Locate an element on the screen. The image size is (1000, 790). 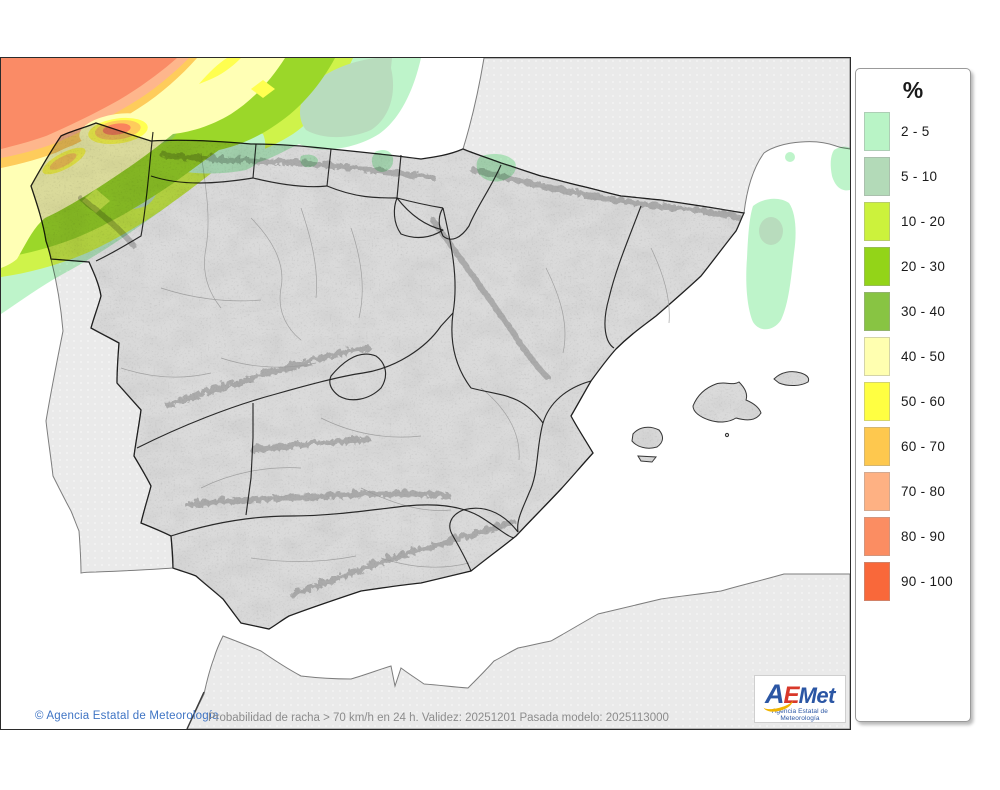
africa-landmass is located at coordinates (518, 651).